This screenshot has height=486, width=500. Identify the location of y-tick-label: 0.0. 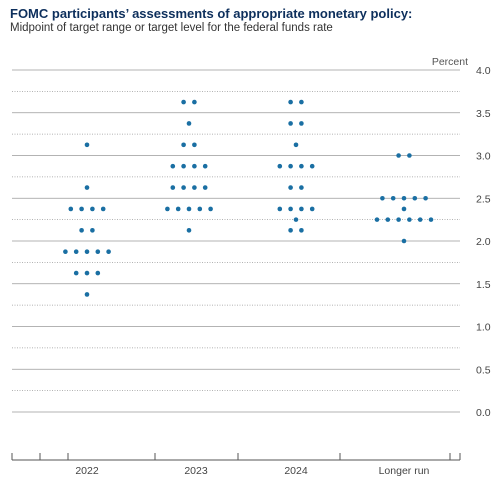
(483, 413).